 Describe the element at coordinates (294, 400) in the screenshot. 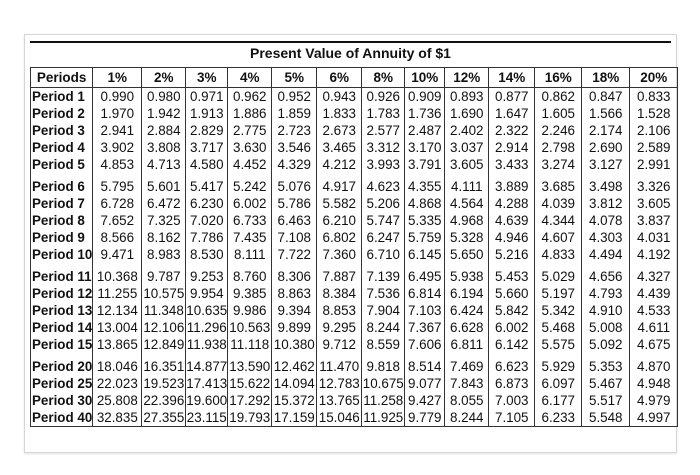

I see `pv-factor-cell: 15.372` at that location.